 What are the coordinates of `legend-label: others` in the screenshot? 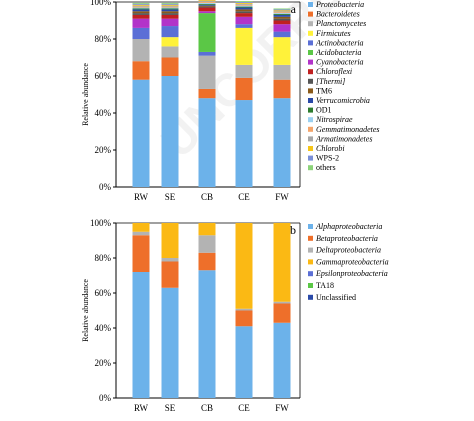 It's located at (326, 167).